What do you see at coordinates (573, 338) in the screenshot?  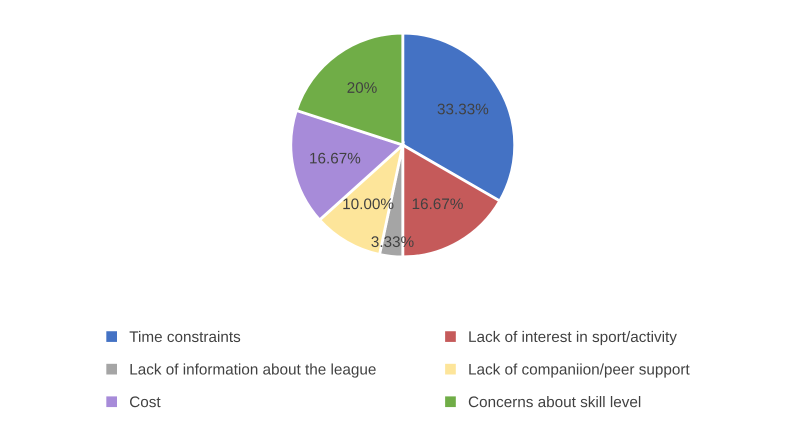 I see `legend-label: Lack of interest in sport/activity` at bounding box center [573, 338].